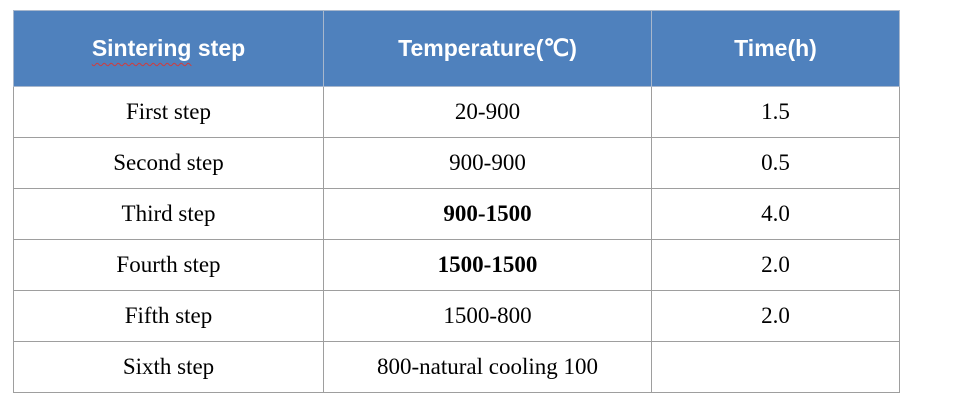 The width and height of the screenshot is (972, 404). Describe the element at coordinates (168, 265) in the screenshot. I see `cell-step: Fourth step` at that location.